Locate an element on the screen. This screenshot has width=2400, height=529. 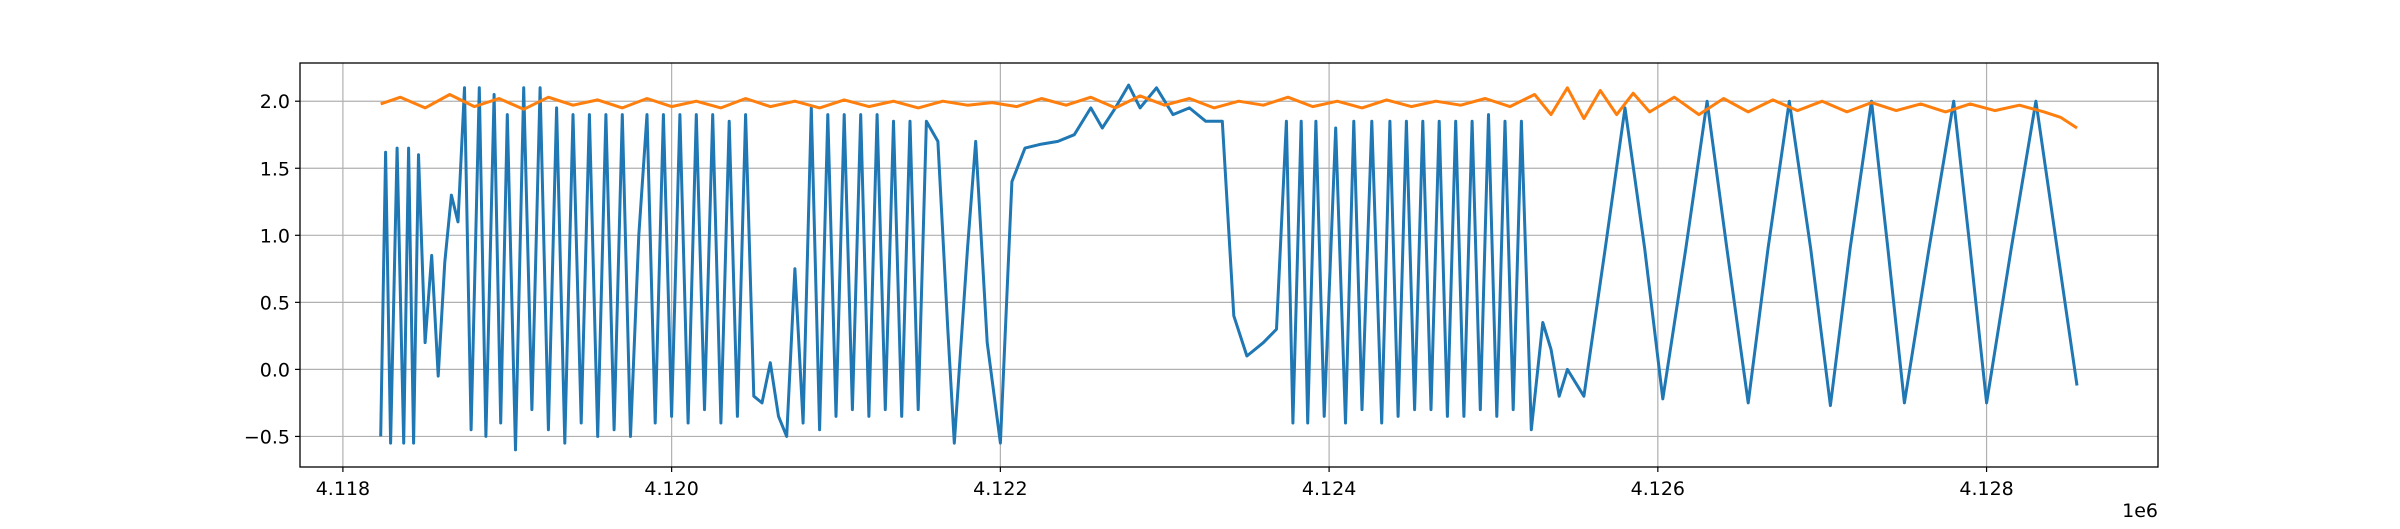
data-line is located at coordinates (1229, 108).